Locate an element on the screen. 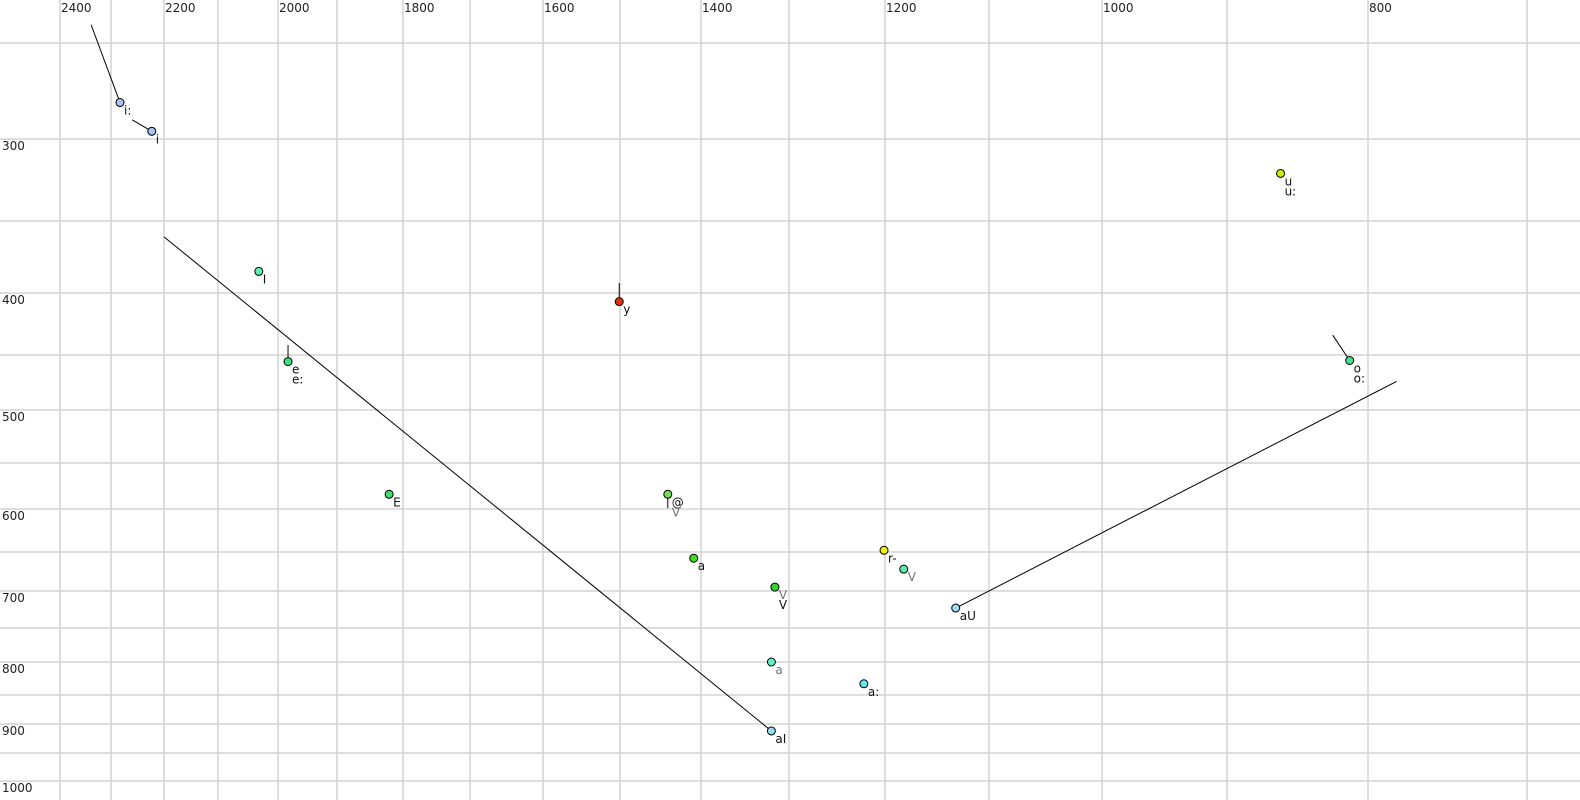 The height and width of the screenshot is (800, 1580). x-tick-label: 2400 is located at coordinates (76, 8).